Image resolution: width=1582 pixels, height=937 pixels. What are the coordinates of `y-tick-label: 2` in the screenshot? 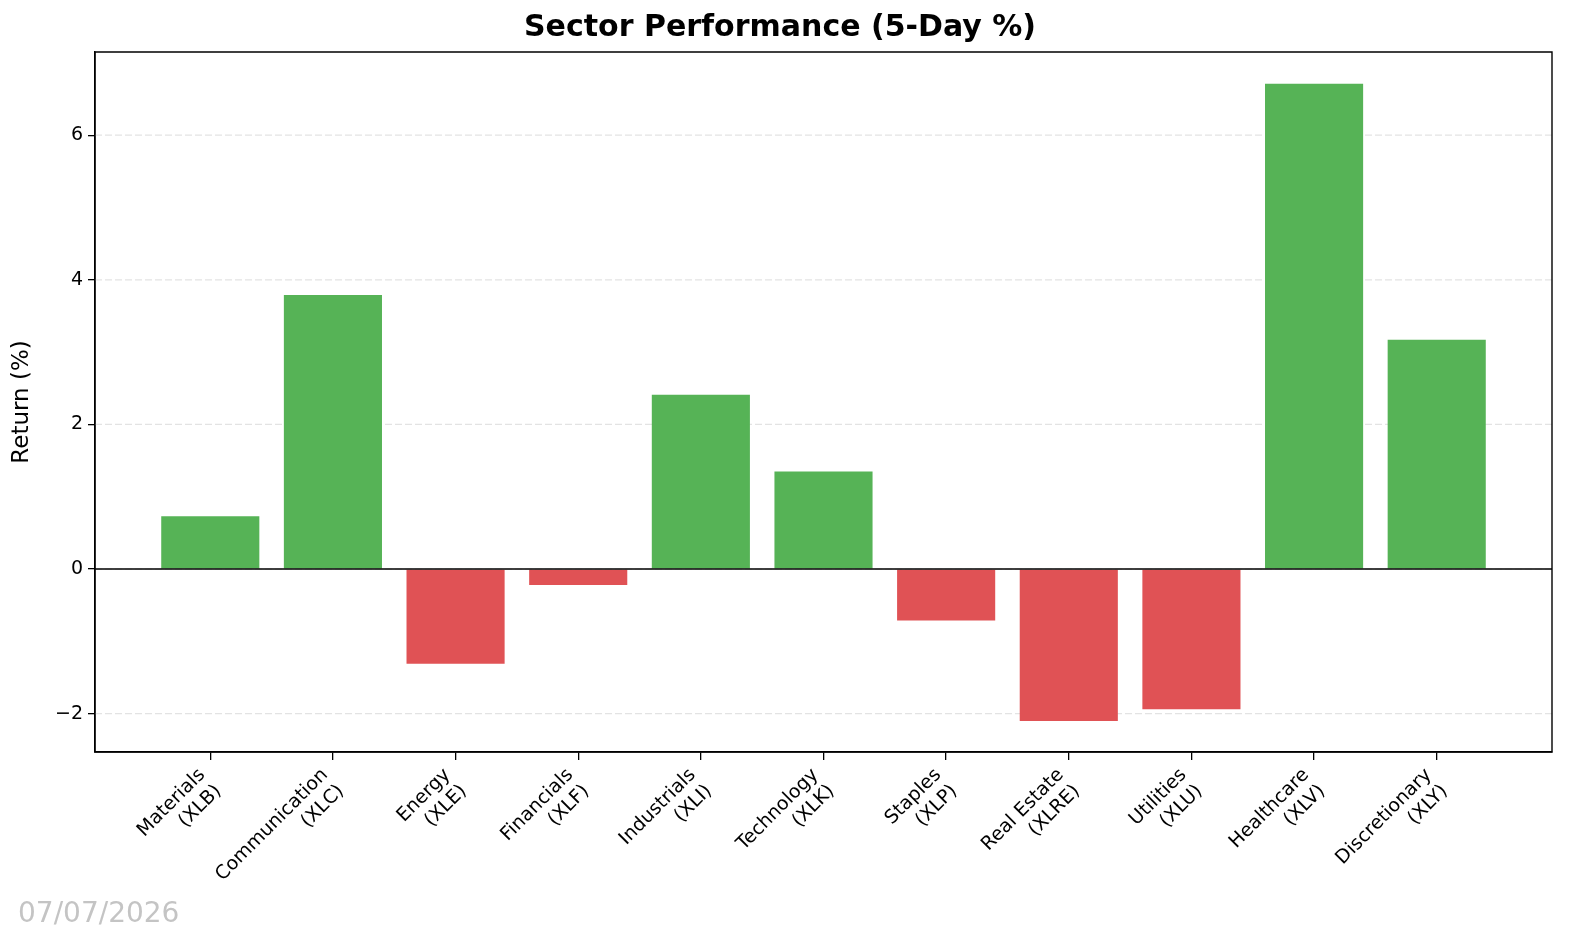 It's located at (76, 422).